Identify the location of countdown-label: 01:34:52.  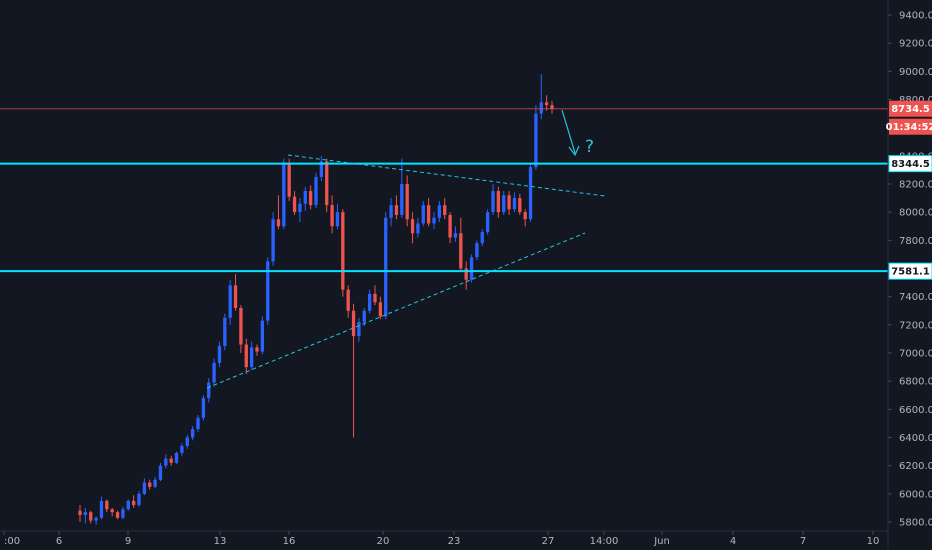
(909, 127).